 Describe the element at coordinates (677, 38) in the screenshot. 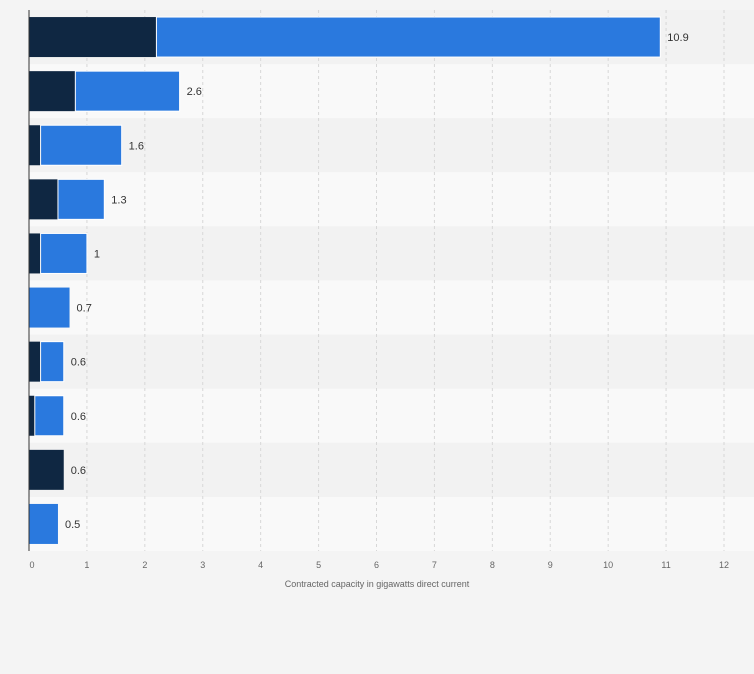

I see `data-label: 10.9` at that location.